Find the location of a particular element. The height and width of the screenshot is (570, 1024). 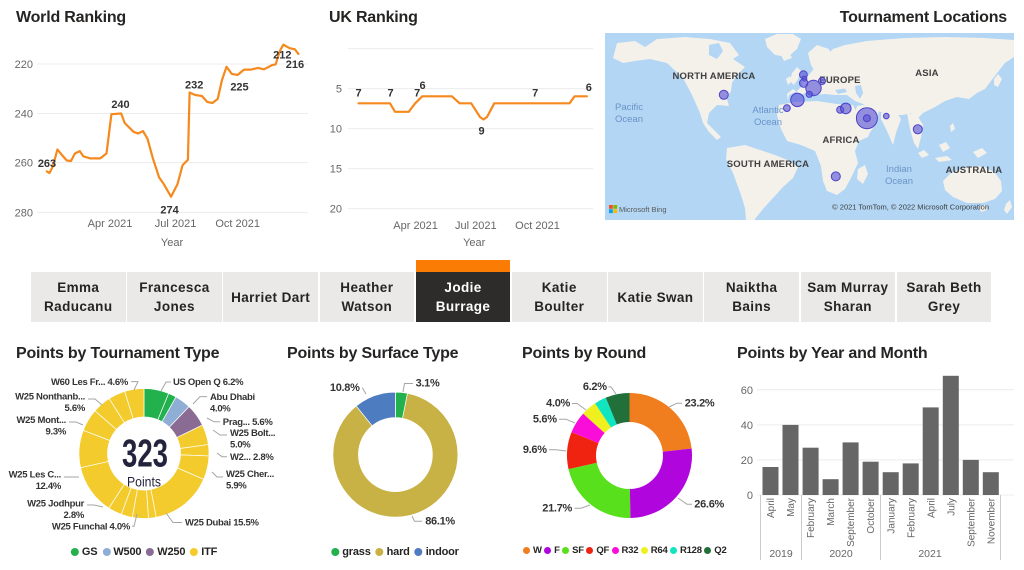

svg-text: Atlantic is located at coordinates (767, 110).